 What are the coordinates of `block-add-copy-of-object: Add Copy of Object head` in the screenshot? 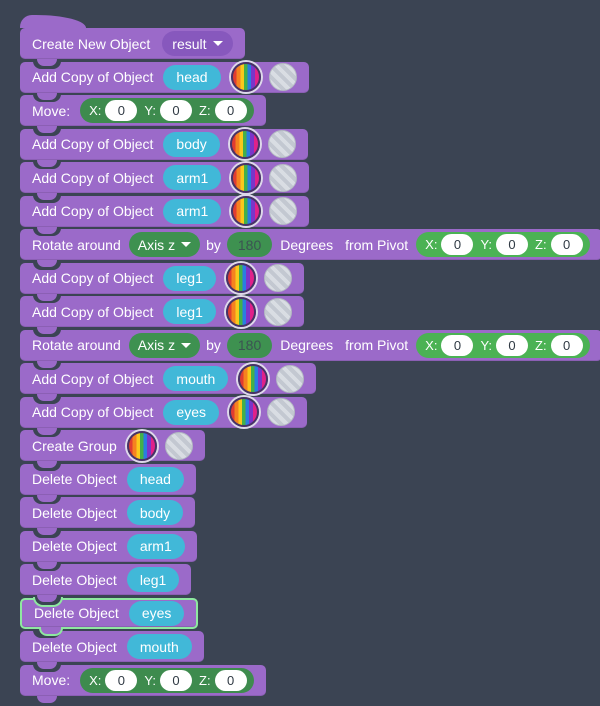 It's located at (164, 80).